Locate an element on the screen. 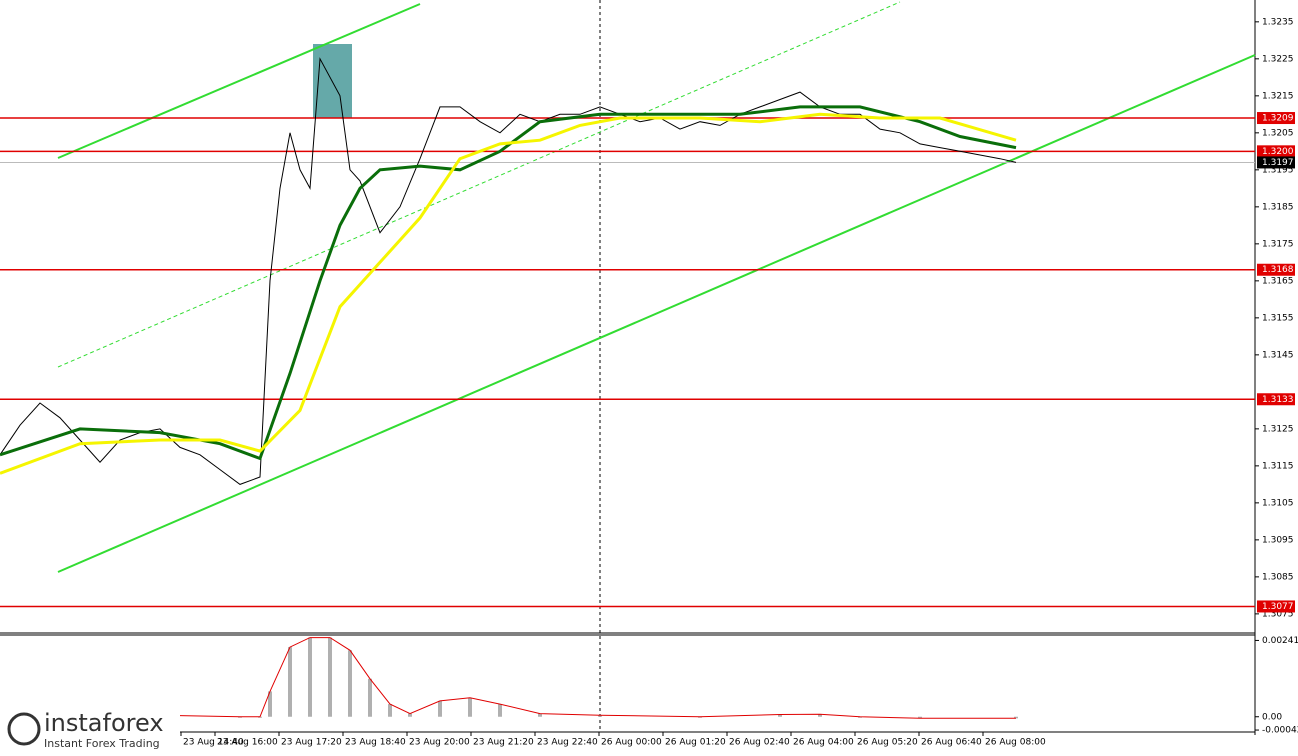 The width and height of the screenshot is (1298, 756). y-tick-label: 1.3165 is located at coordinates (1278, 281).